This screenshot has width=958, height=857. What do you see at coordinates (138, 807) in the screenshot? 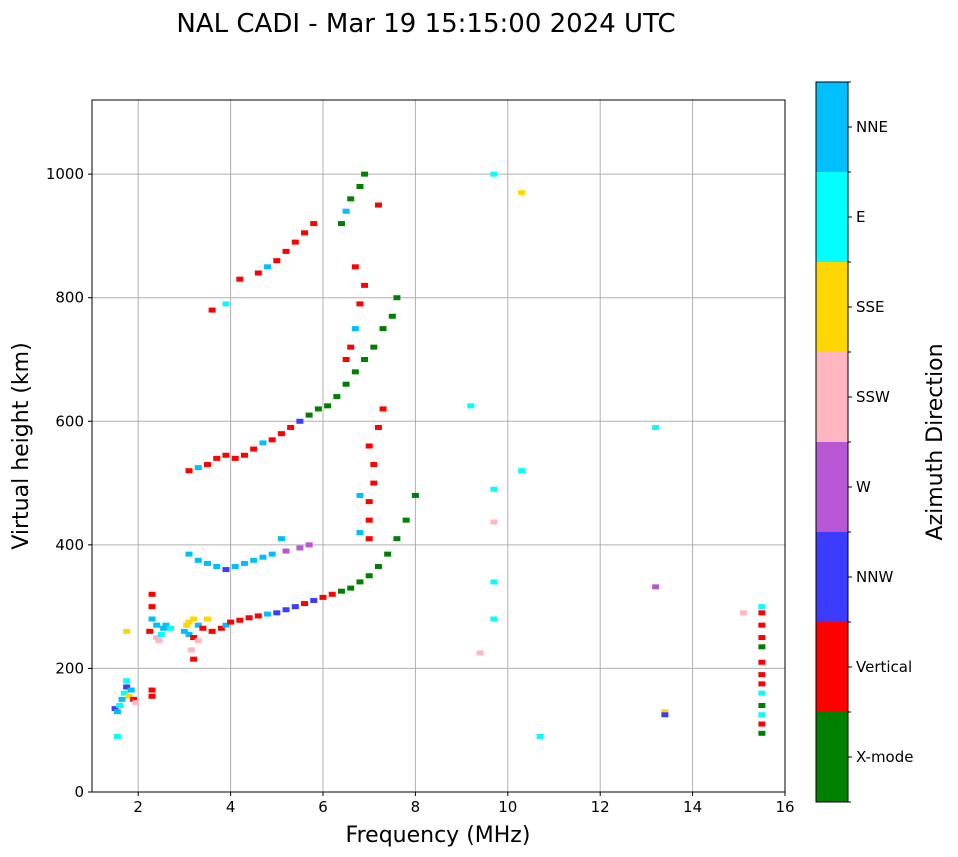
I see `x-tick-label: 2` at bounding box center [138, 807].